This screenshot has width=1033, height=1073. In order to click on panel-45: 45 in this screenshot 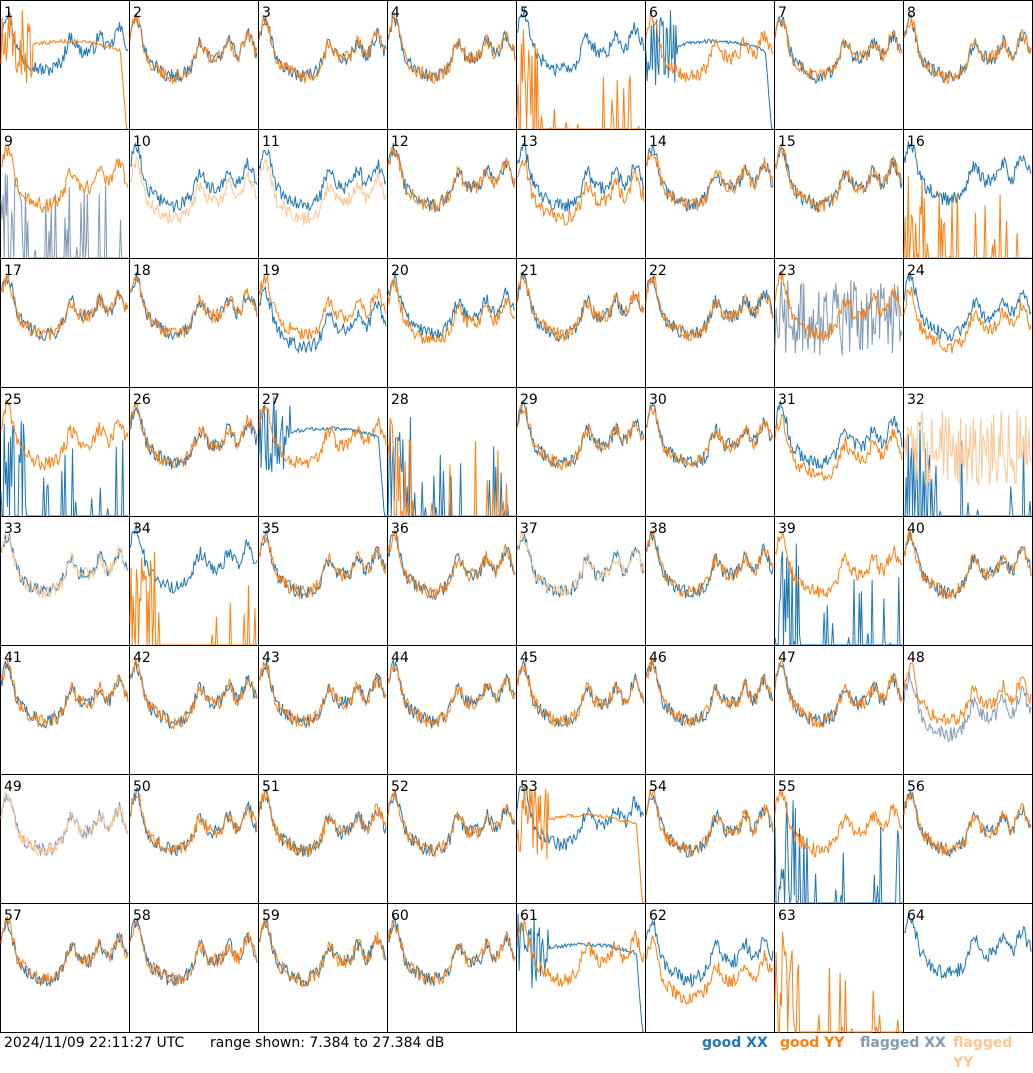, I will do `click(581, 710)`.